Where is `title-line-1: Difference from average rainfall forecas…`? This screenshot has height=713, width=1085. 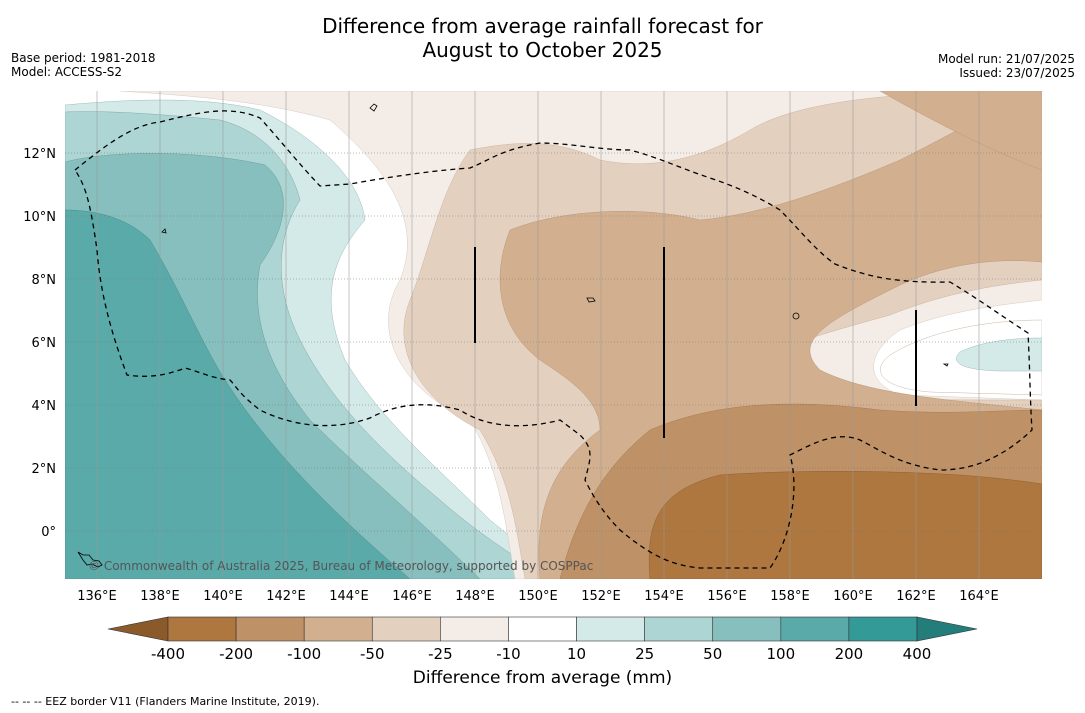
title-line-1: Difference from average rainfall forecas… is located at coordinates (542, 26).